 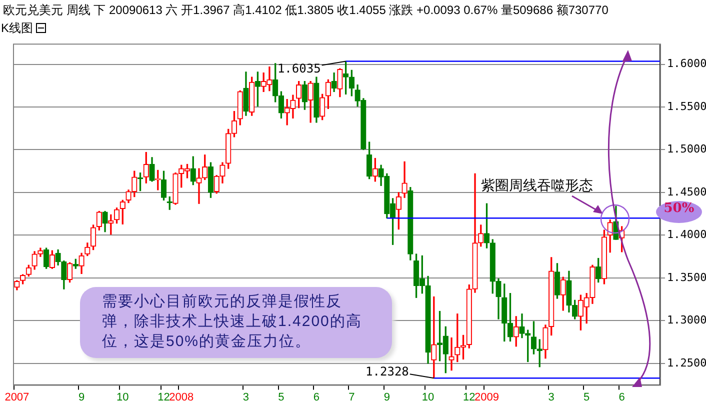 I want to click on x-tick-label: 2007, so click(x=17, y=397).